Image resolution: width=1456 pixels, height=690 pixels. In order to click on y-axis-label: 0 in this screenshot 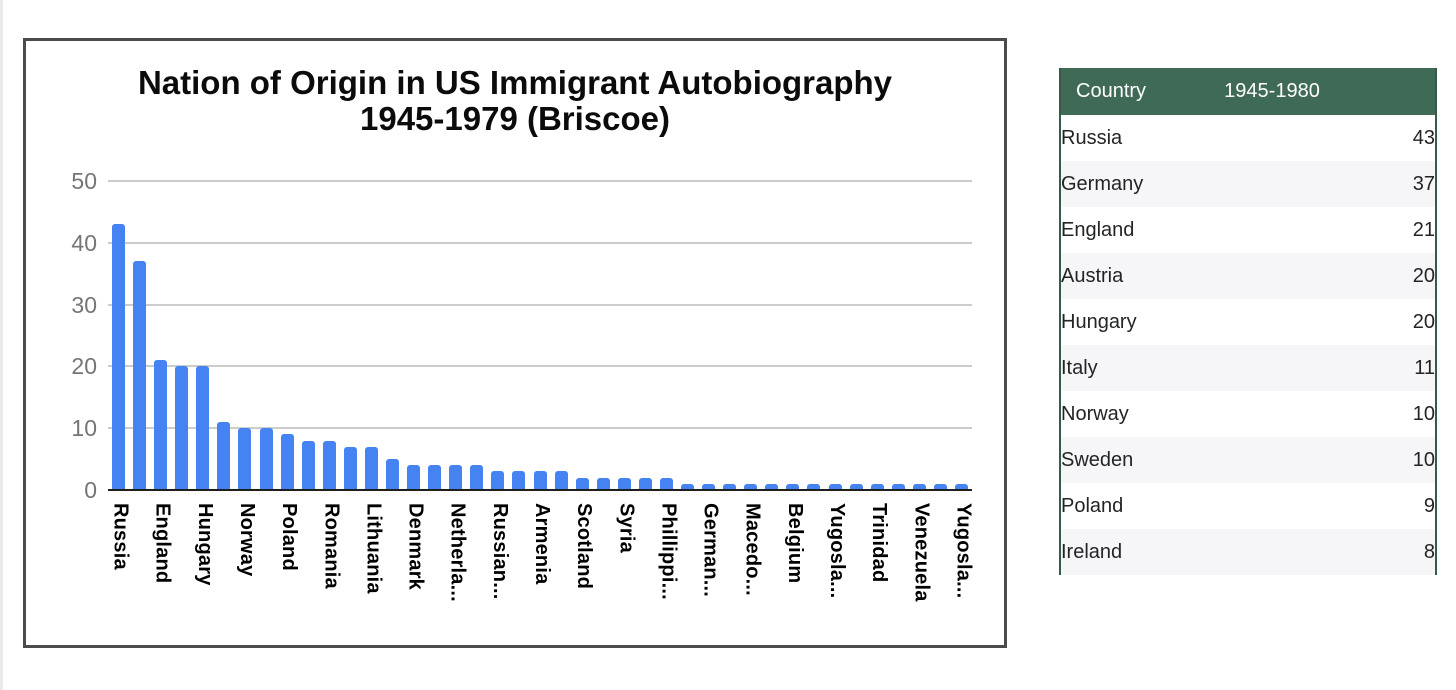, I will do `click(90, 490)`.